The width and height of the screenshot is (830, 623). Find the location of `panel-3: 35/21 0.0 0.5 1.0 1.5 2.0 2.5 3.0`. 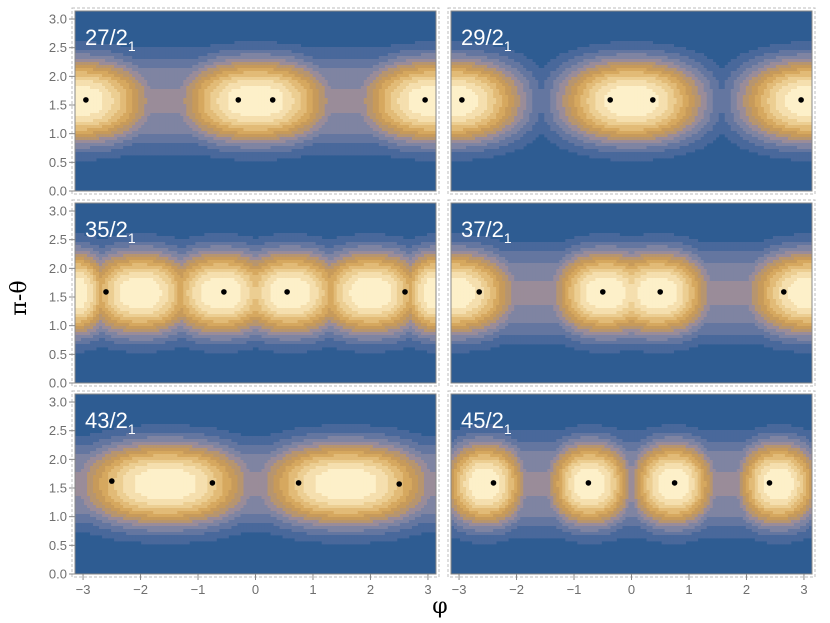

panel-3: 35/21 0.0 0.5 1.0 1.5 2.0 2.5 3.0 is located at coordinates (244, 295).